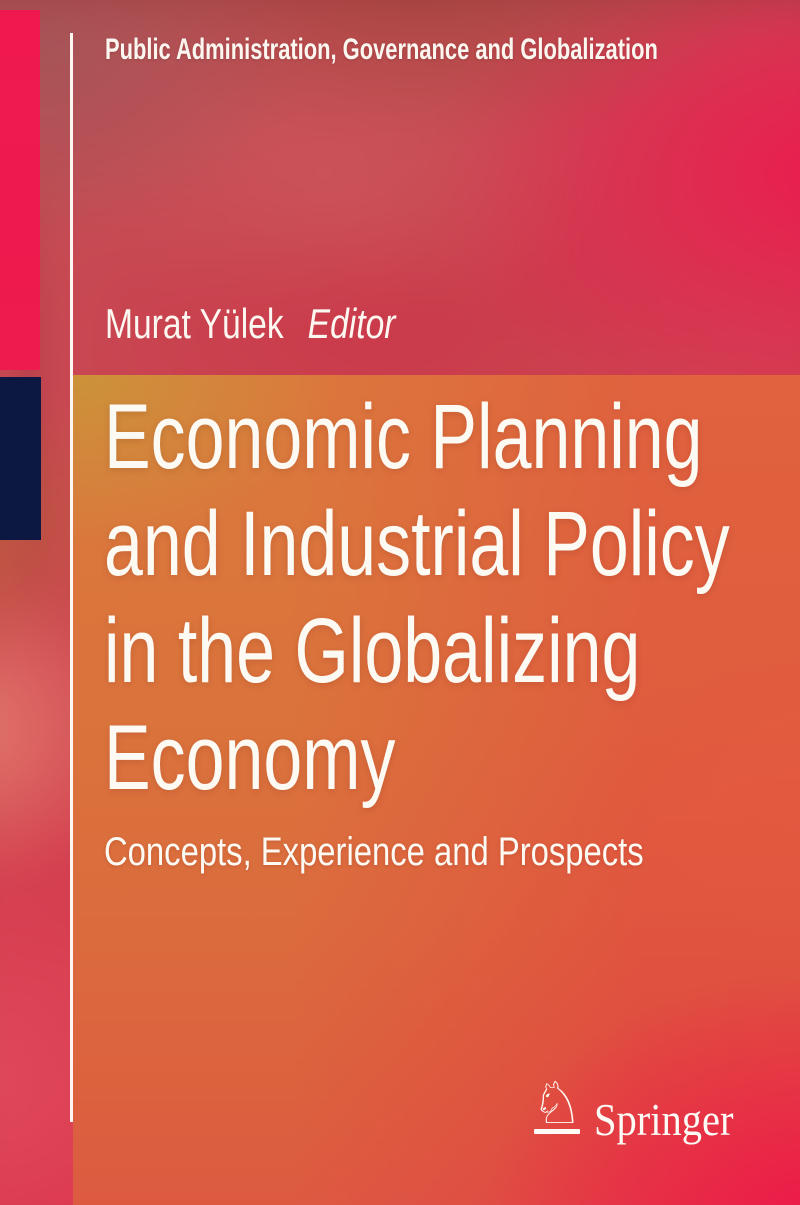  What do you see at coordinates (20, 458) in the screenshot?
I see `accent-block-navy` at bounding box center [20, 458].